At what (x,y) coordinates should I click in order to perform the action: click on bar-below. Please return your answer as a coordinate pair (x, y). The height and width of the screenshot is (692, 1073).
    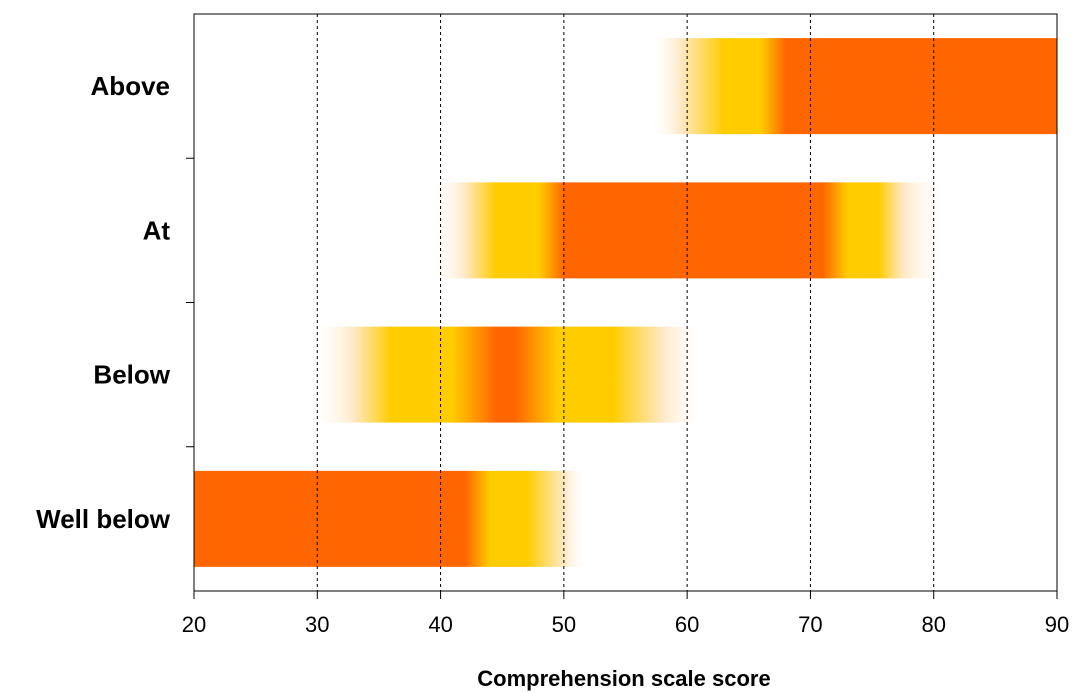
    Looking at the image, I should click on (508, 374).